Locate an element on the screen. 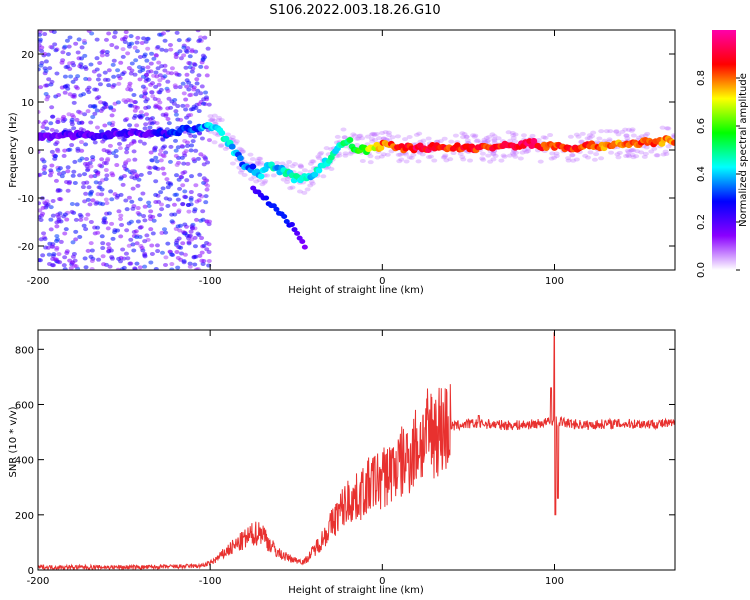 This screenshot has height=600, width=750. y-tick-label: 10 is located at coordinates (27, 103).